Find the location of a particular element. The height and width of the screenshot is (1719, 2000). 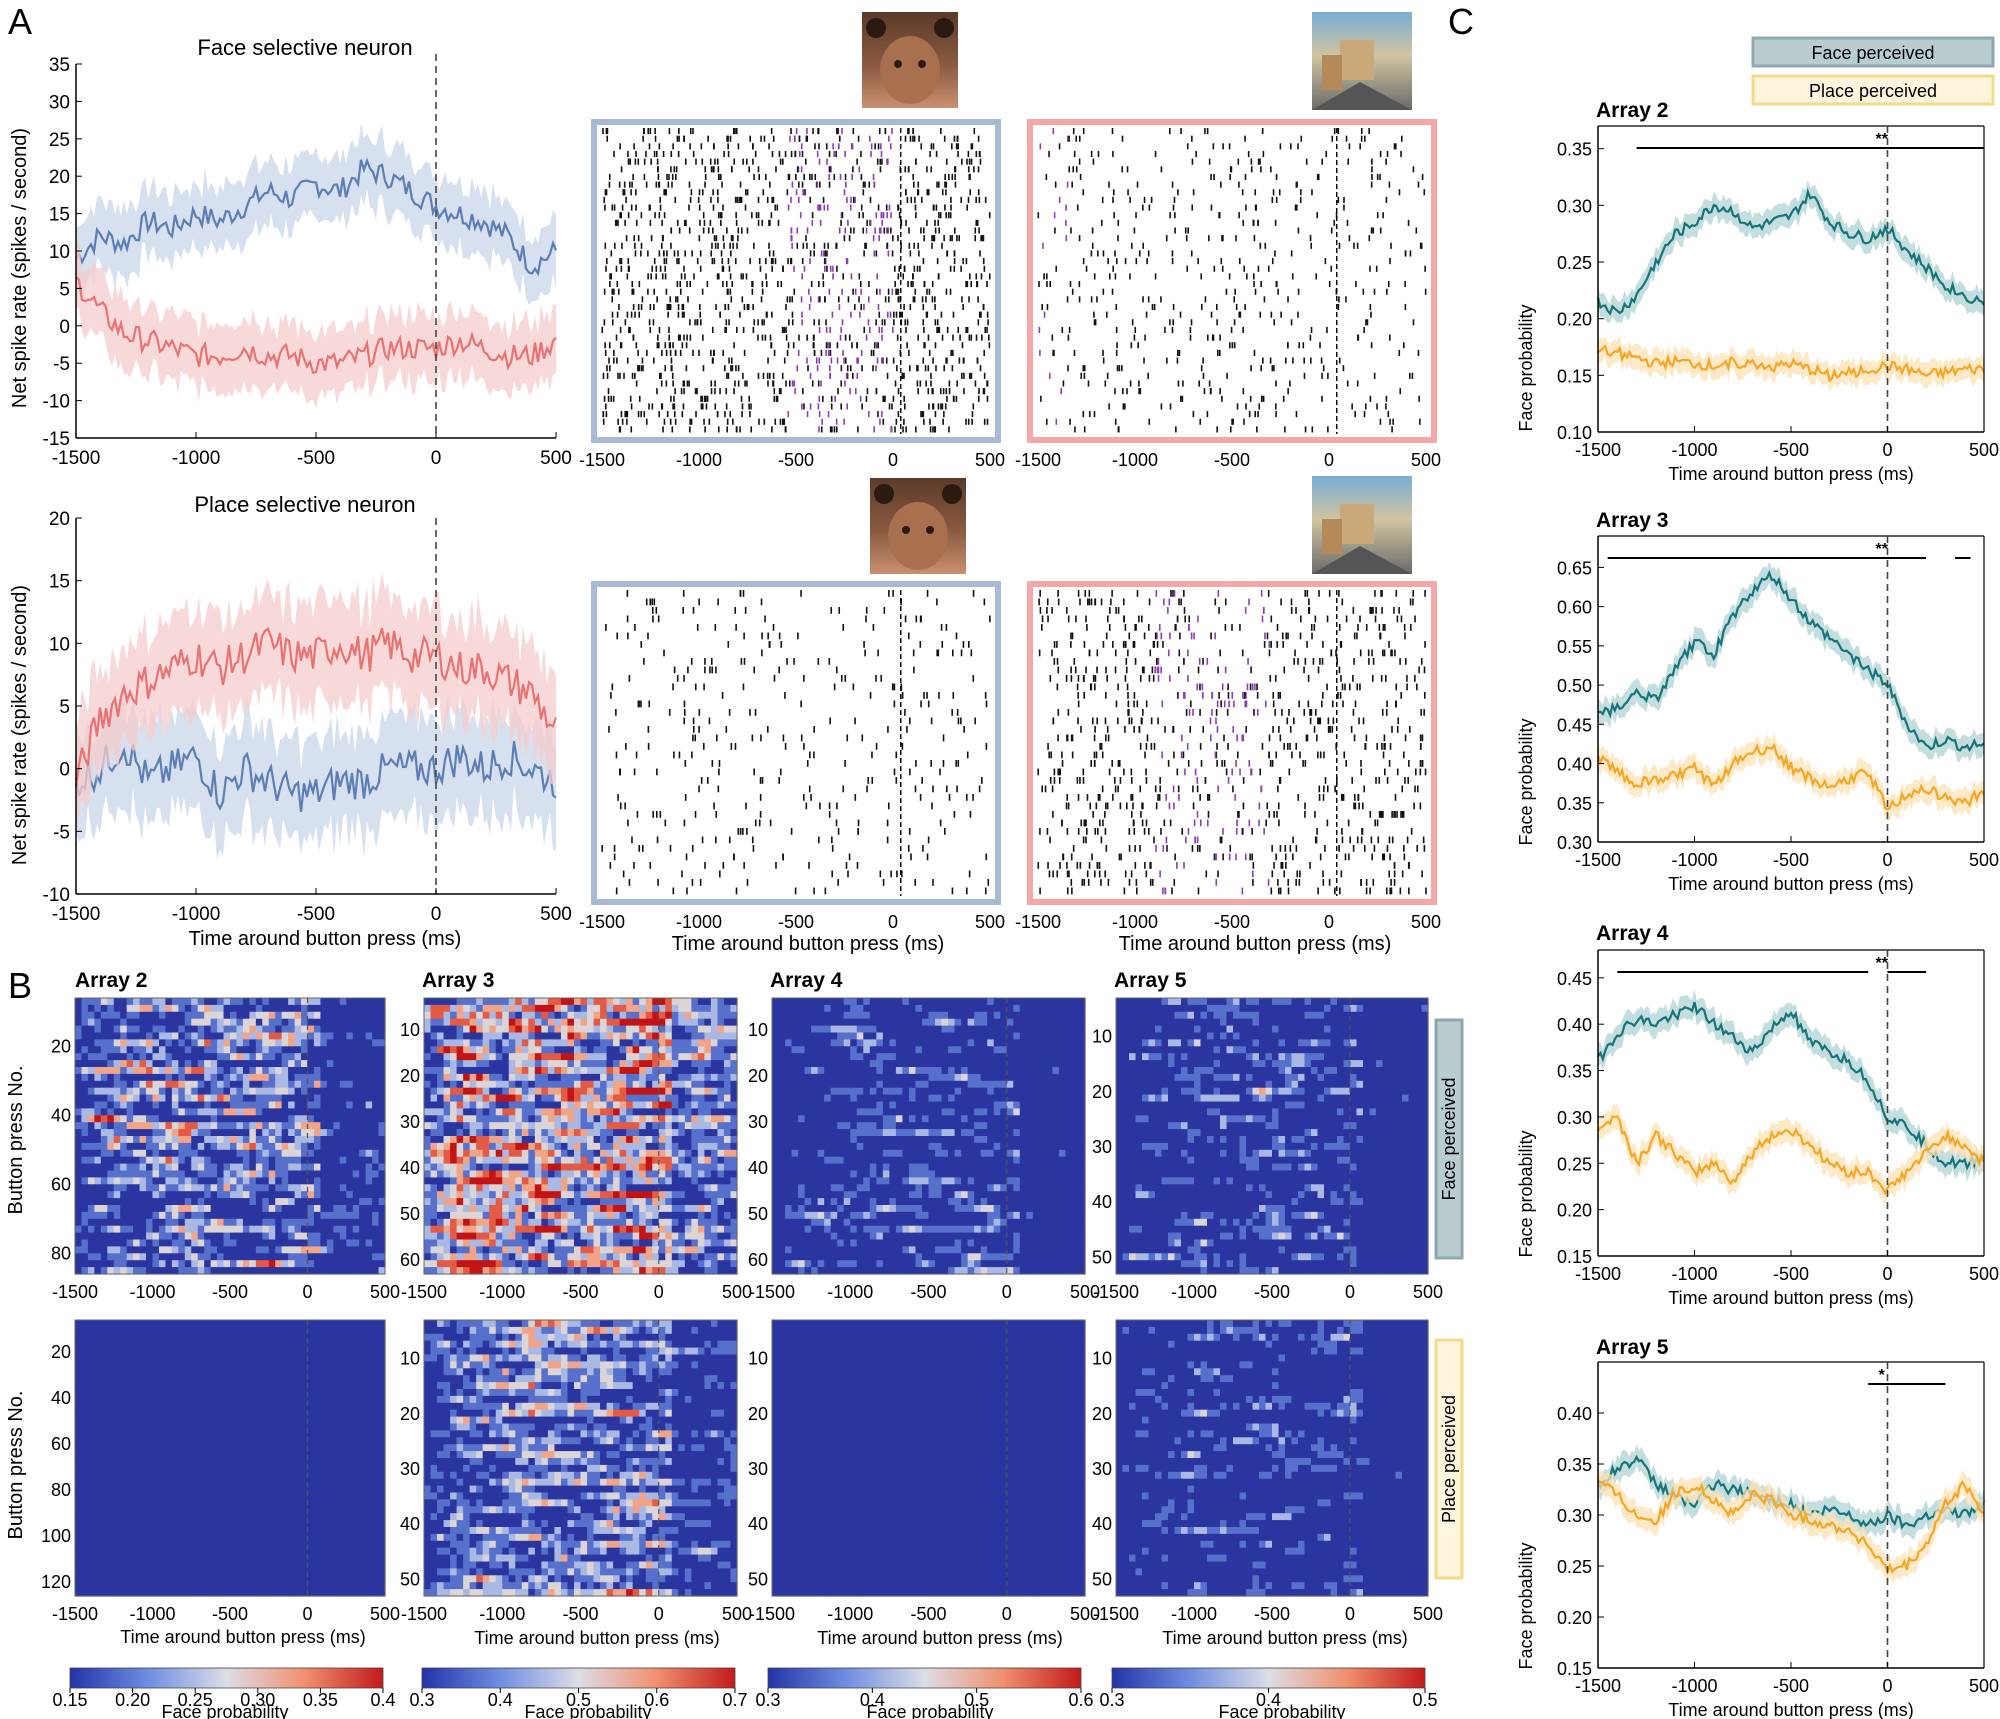

raster-xlabel-face: Time around button press (ms) is located at coordinates (808, 944).